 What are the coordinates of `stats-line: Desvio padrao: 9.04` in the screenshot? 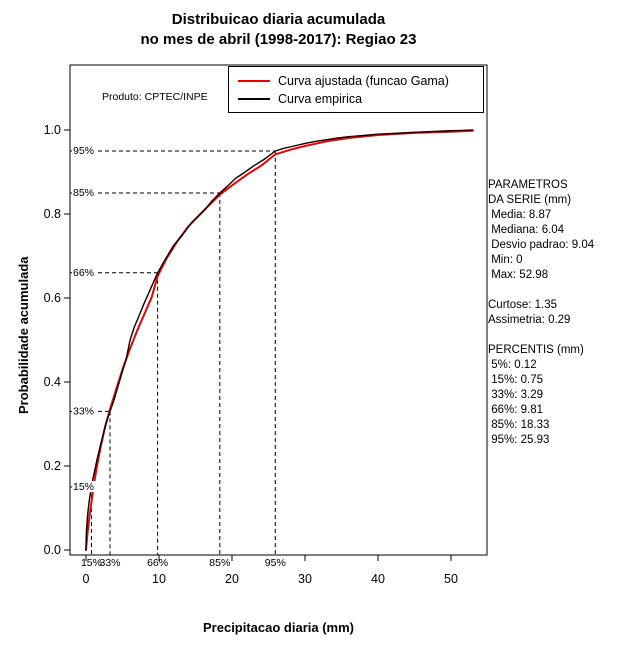 It's located at (541, 245).